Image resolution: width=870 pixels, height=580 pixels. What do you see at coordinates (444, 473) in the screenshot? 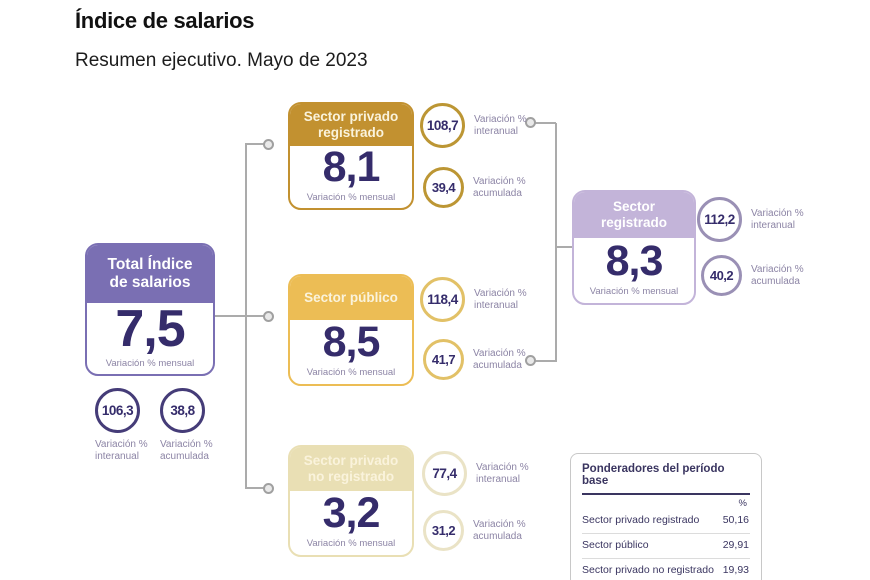
I see `stat-circle: 77,4` at bounding box center [444, 473].